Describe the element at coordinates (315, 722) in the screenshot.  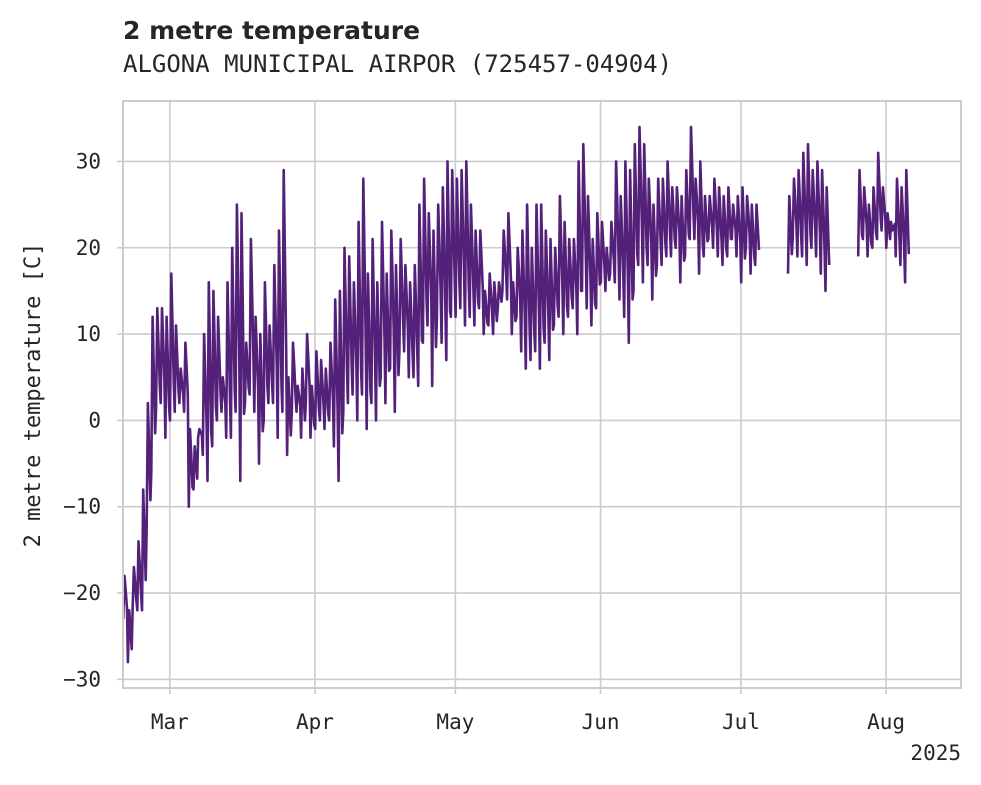
I see `x-tick-label: Apr` at that location.